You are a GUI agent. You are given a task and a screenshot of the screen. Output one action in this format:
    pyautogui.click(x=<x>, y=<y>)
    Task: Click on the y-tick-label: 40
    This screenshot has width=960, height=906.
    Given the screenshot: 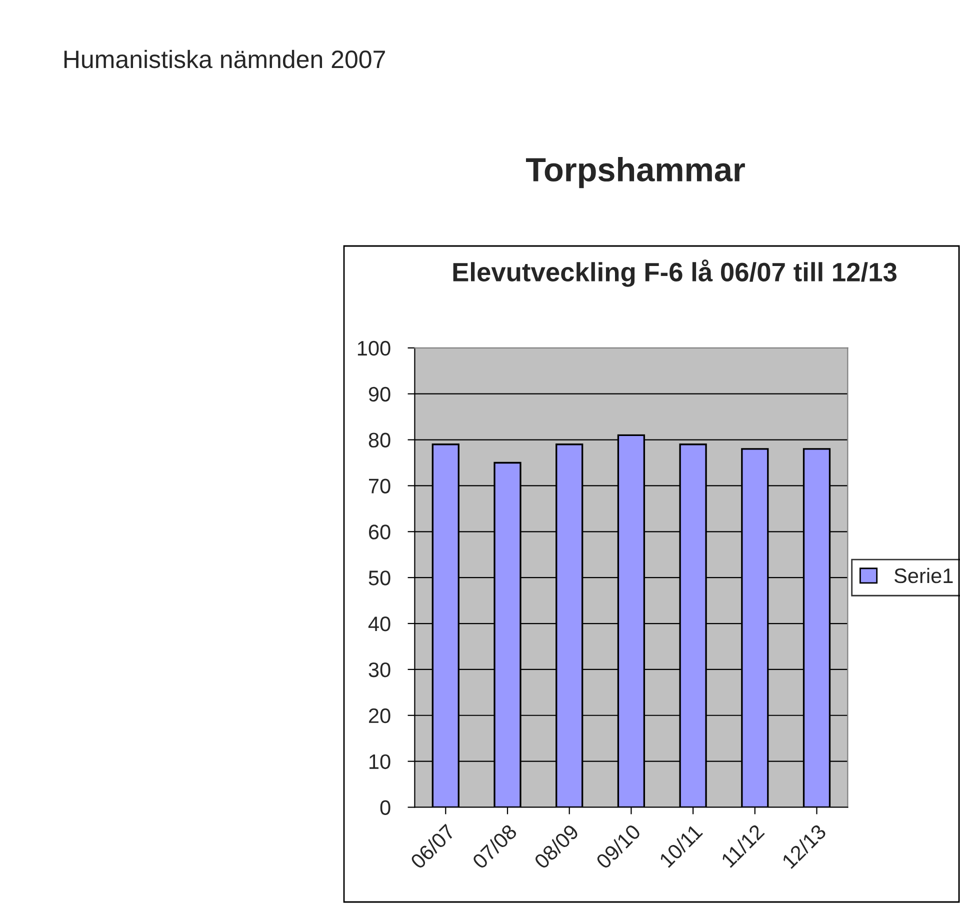 What is the action you would take?
    pyautogui.click(x=379, y=624)
    